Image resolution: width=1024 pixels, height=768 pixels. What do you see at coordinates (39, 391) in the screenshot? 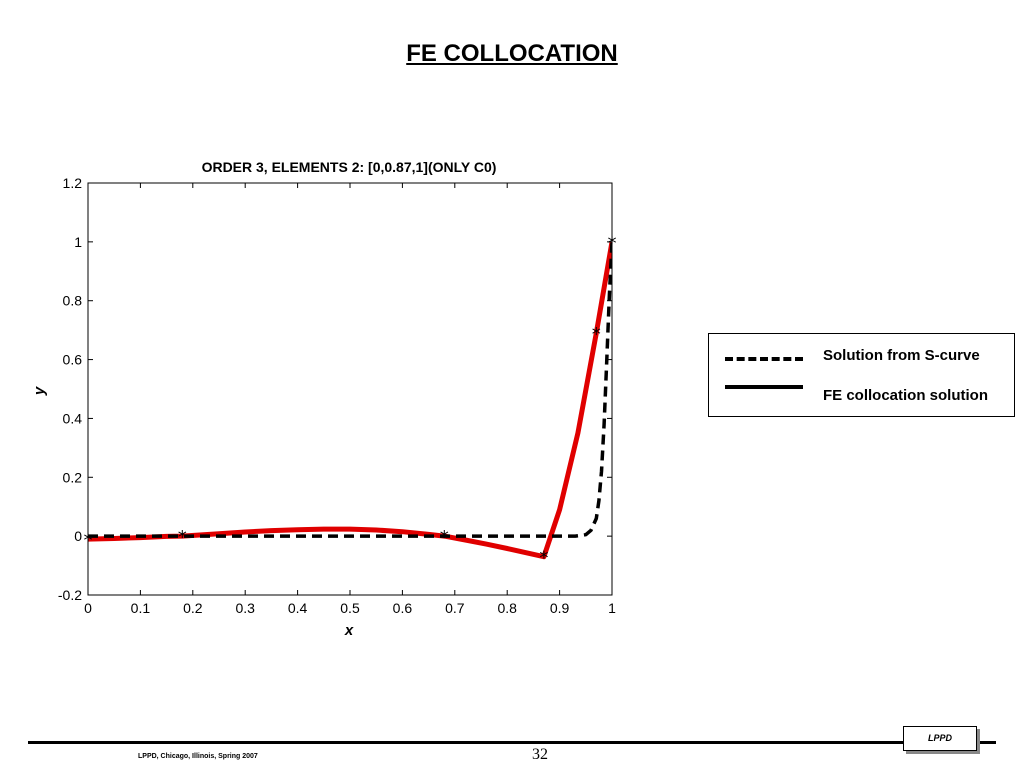
I see `y-axis-label: y` at bounding box center [39, 391].